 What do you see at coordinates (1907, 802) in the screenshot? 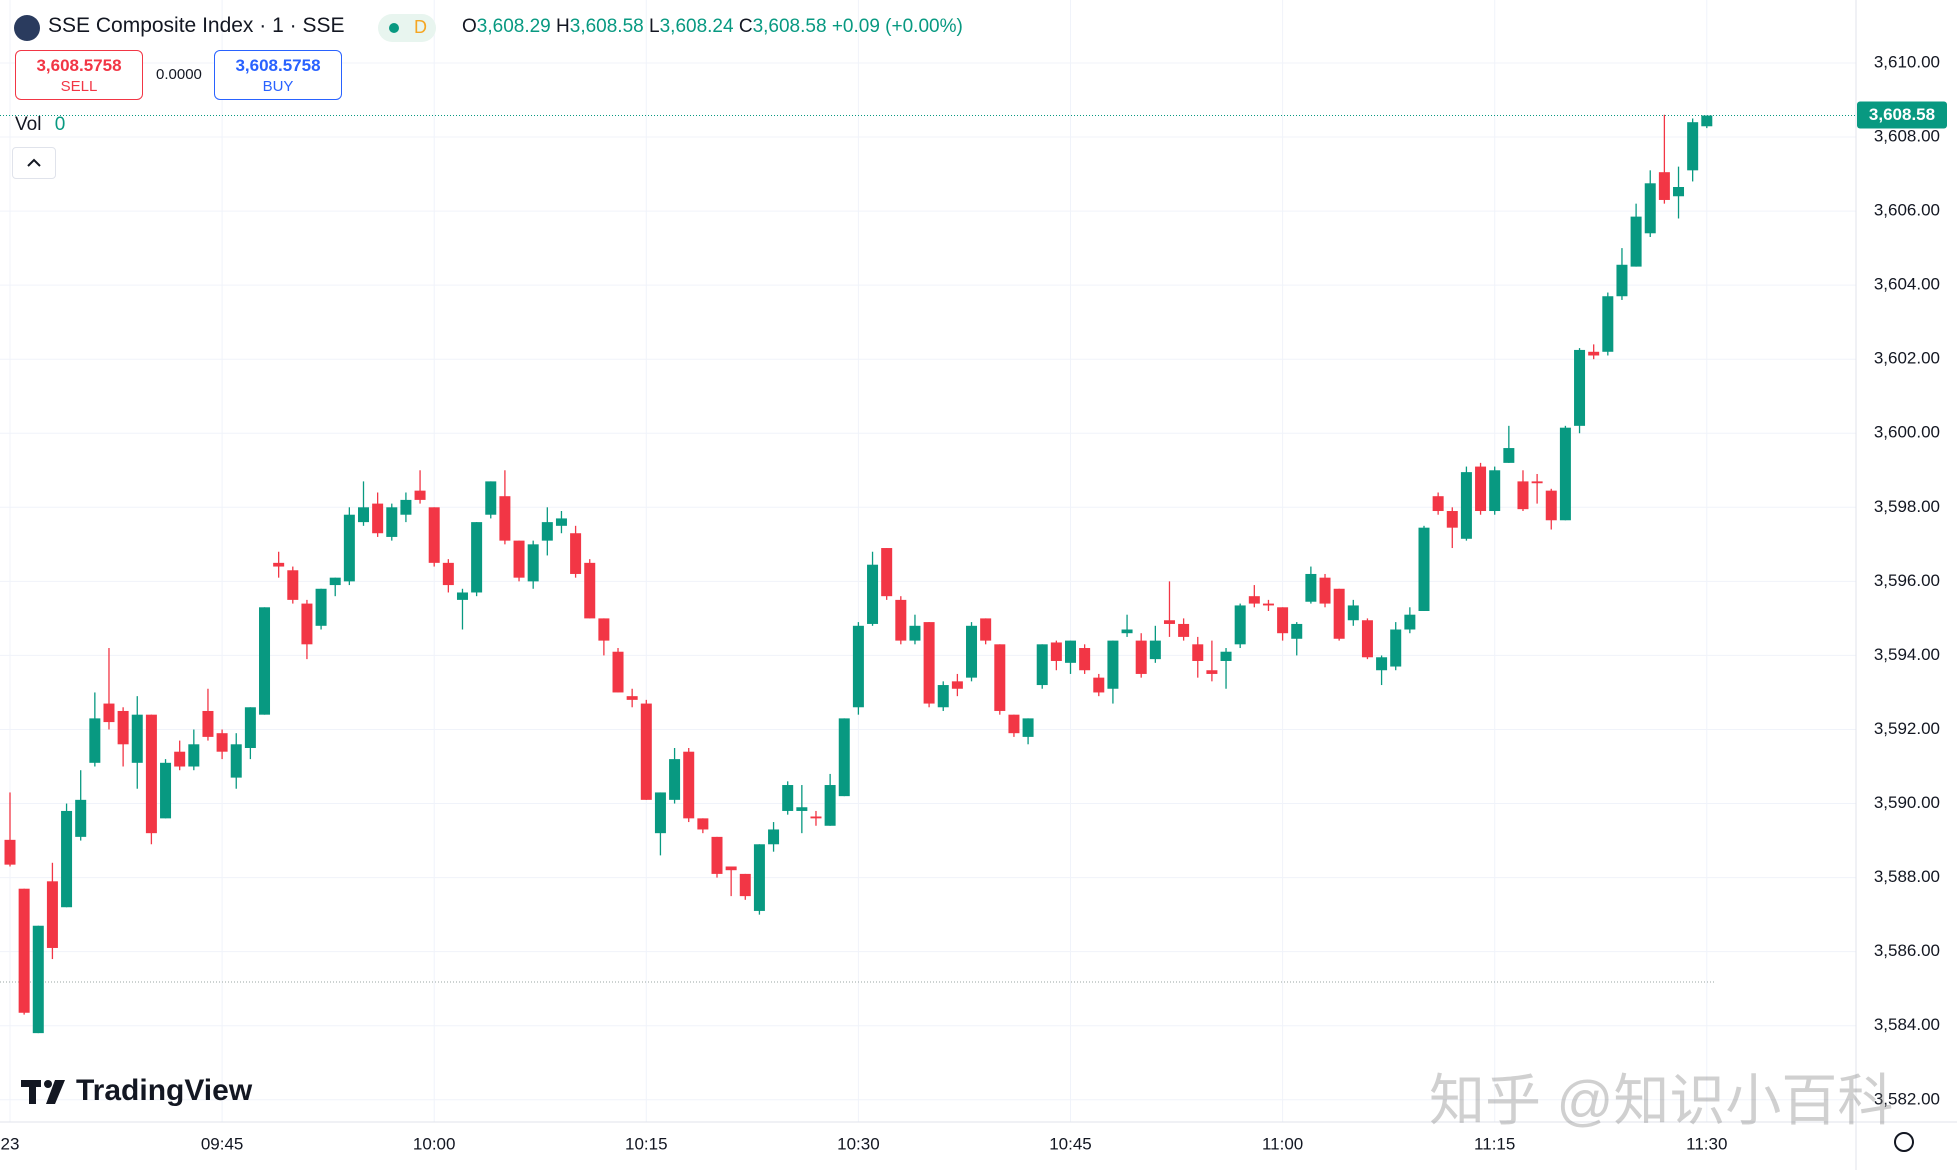
I see `y-tick-label: 3,590.00` at bounding box center [1907, 802].